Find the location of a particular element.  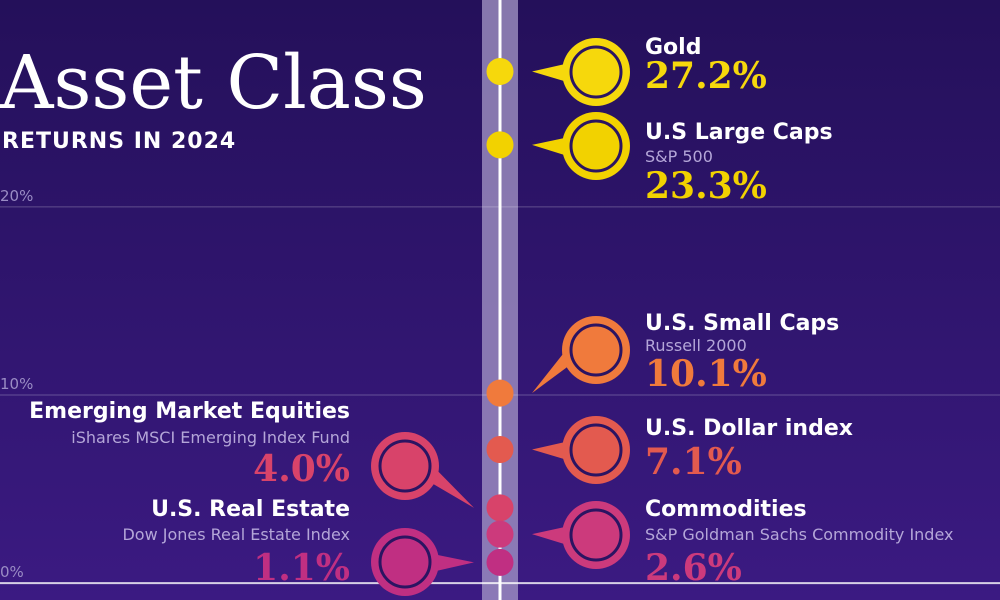

y-tick-label: 0% is located at coordinates (12, 572).